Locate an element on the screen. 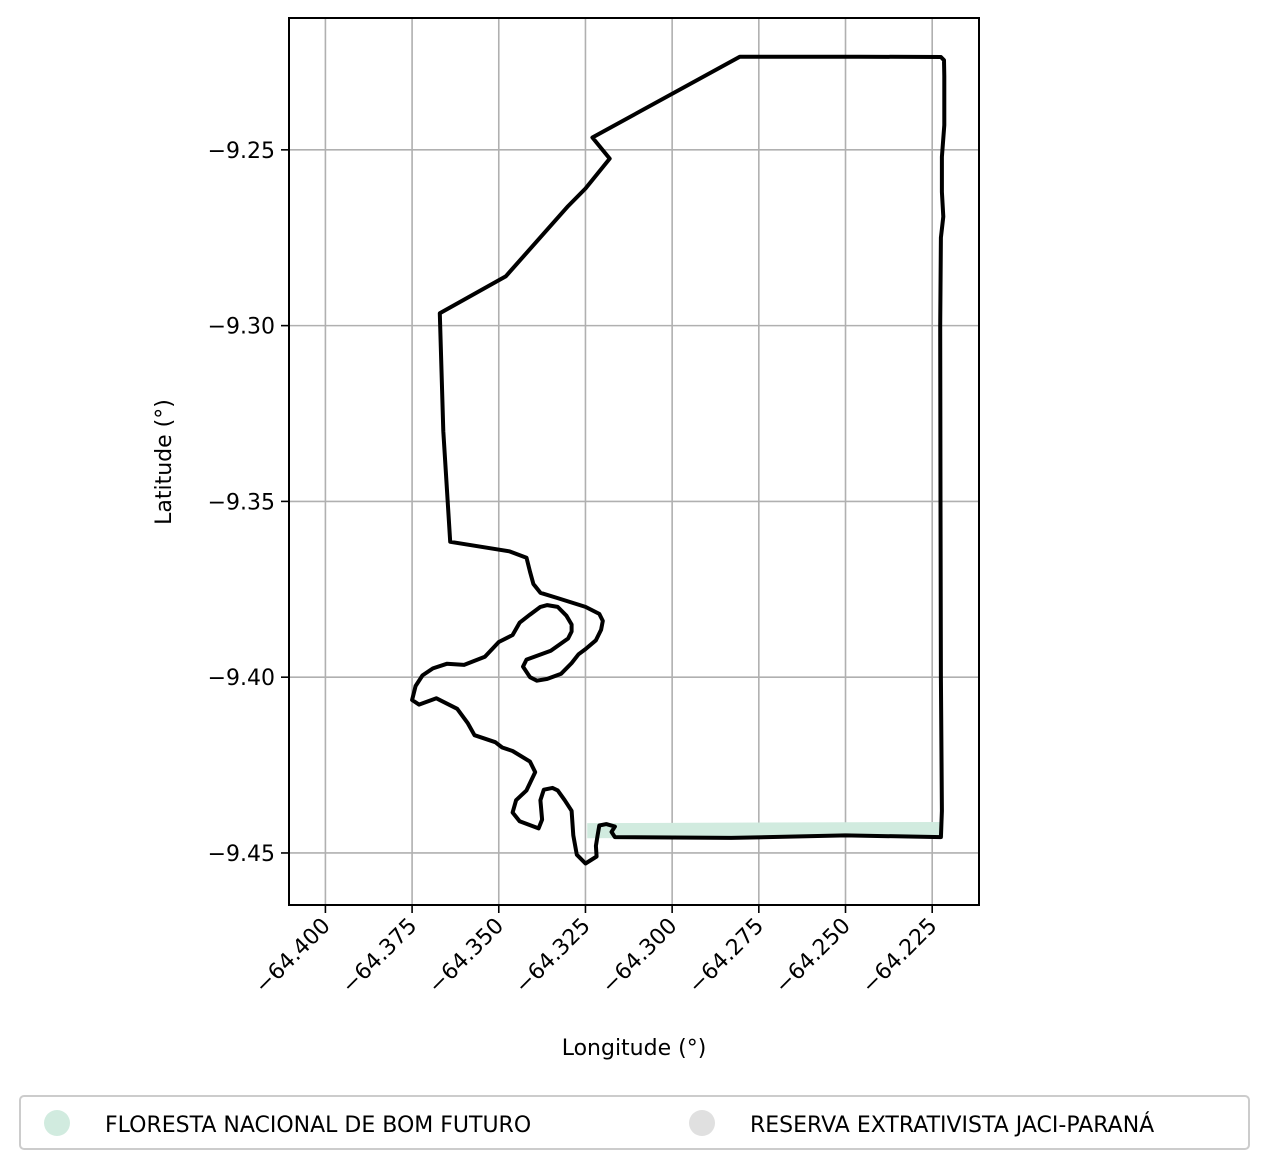 The width and height of the screenshot is (1268, 1168). y-tick-label: −9.30 is located at coordinates (241, 327).